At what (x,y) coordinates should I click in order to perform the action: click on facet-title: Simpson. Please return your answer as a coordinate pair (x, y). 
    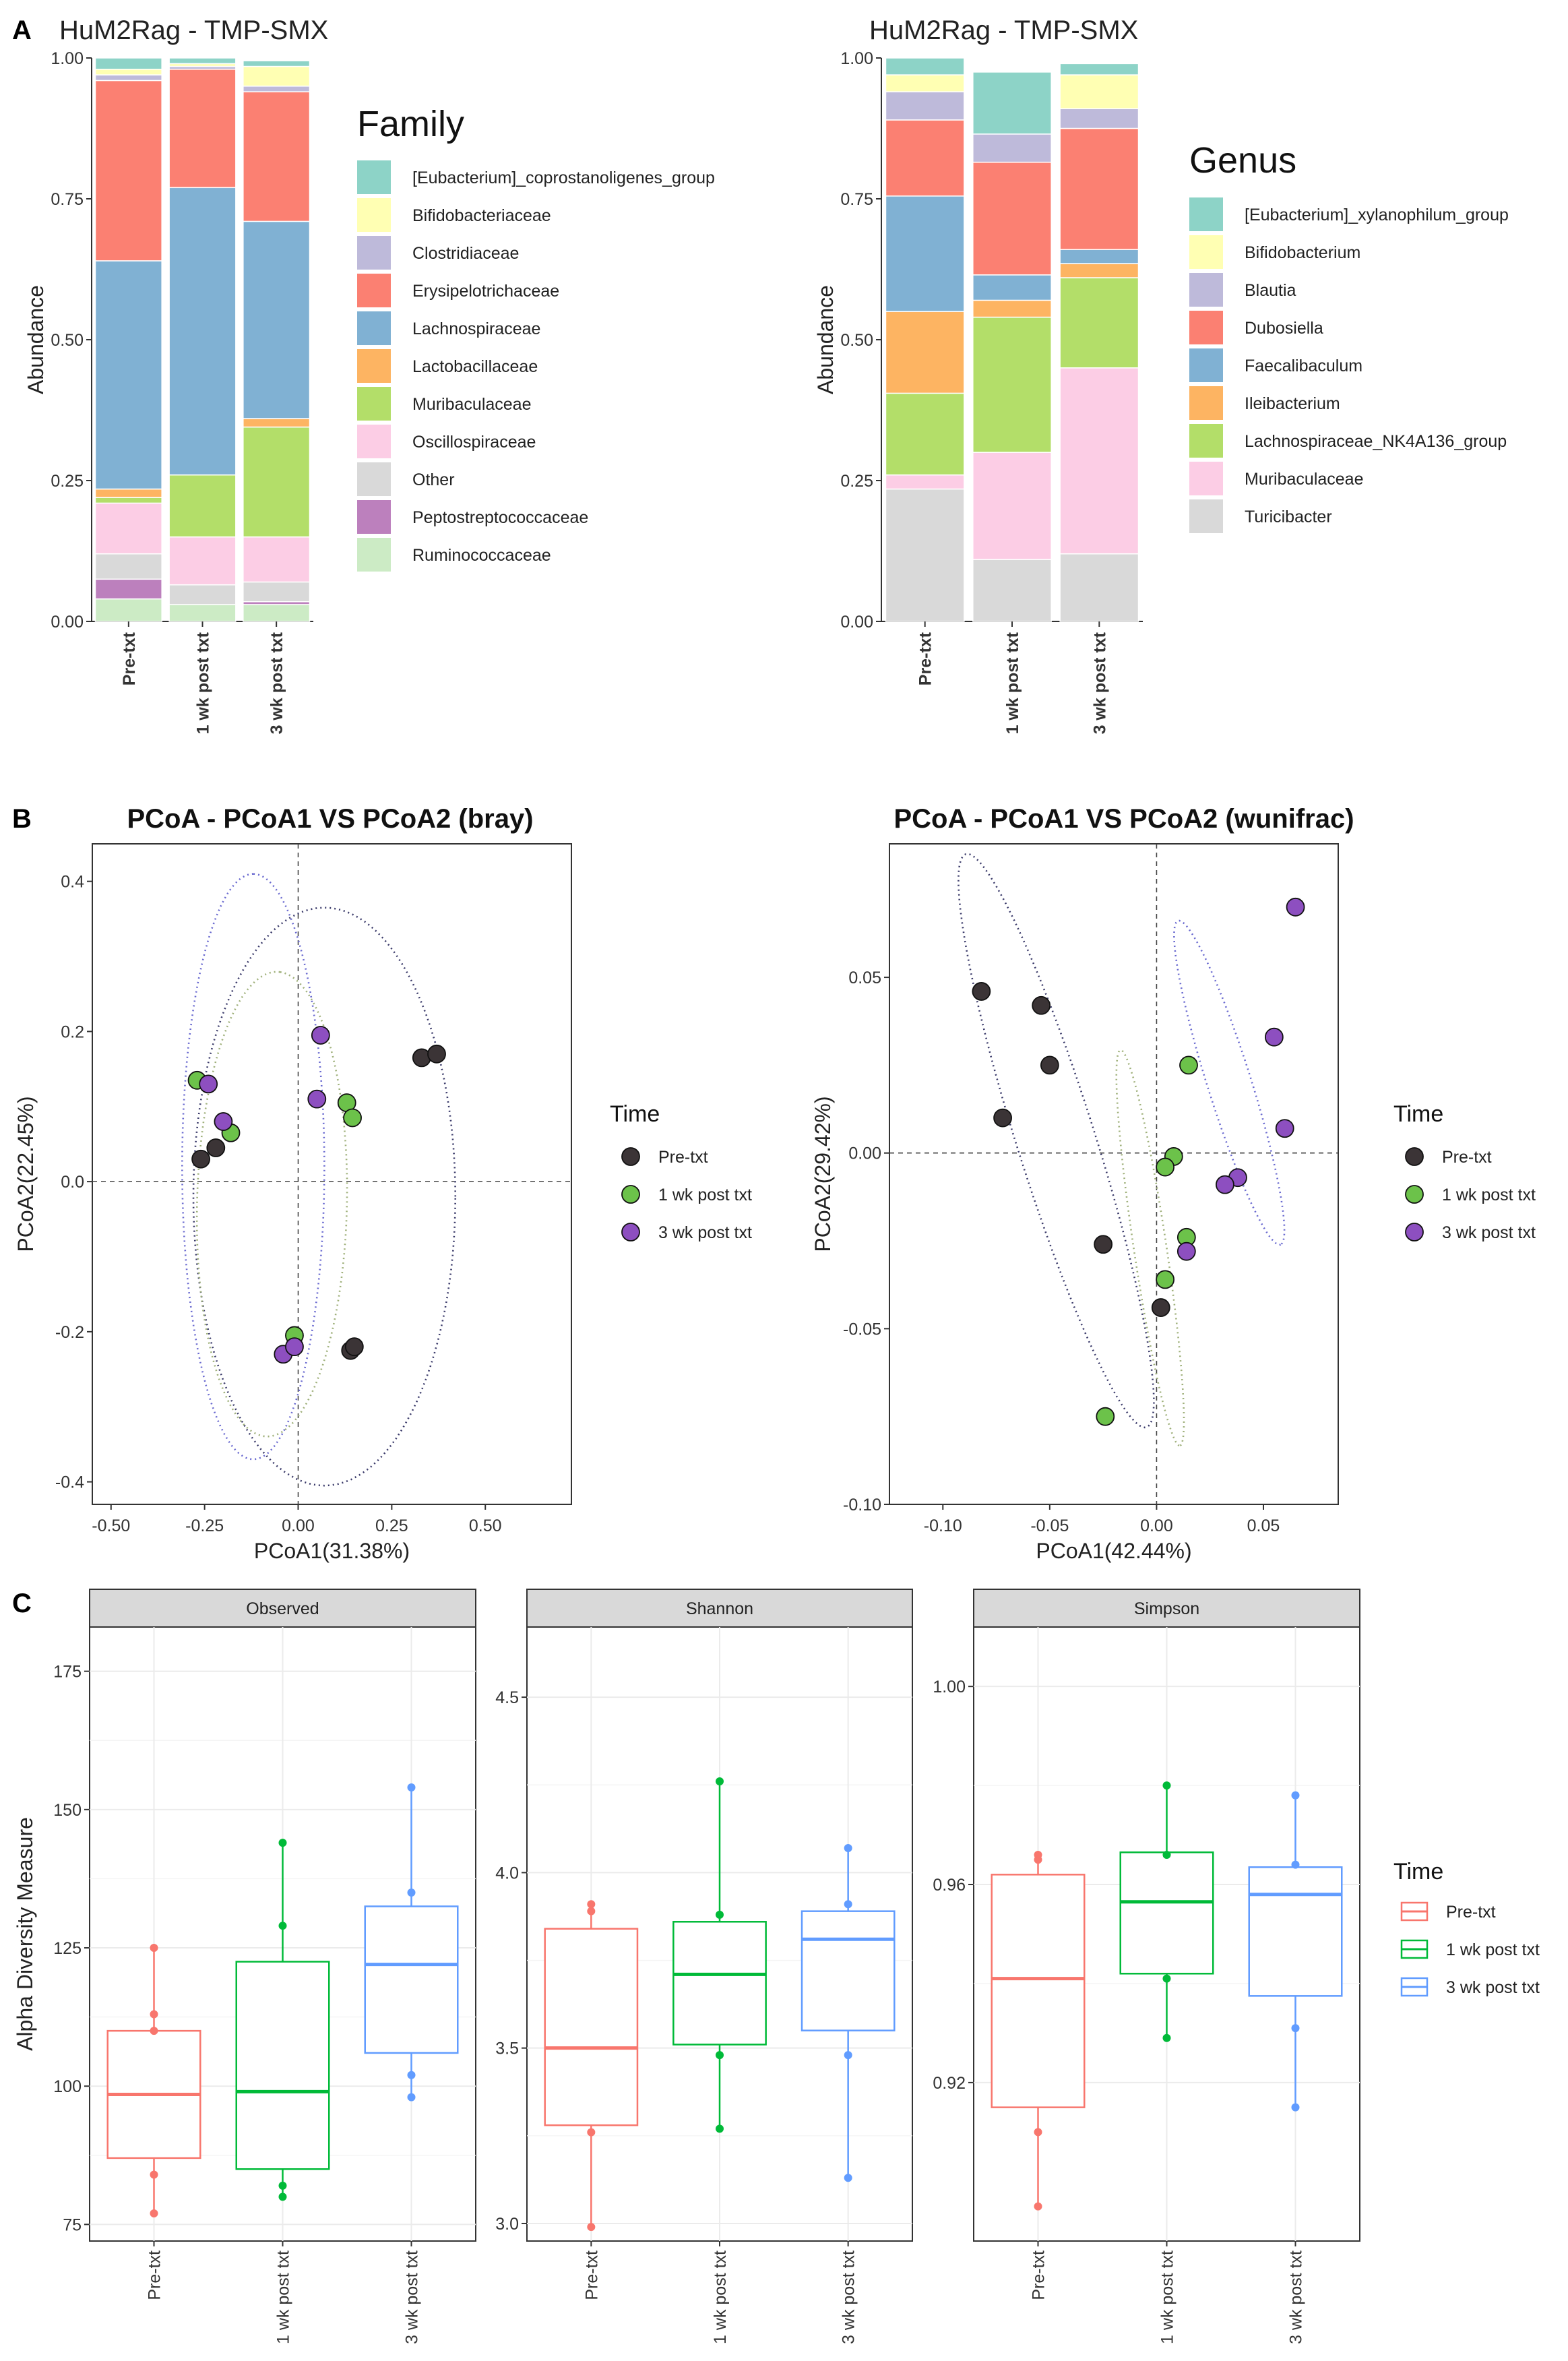
    Looking at the image, I should click on (1166, 1608).